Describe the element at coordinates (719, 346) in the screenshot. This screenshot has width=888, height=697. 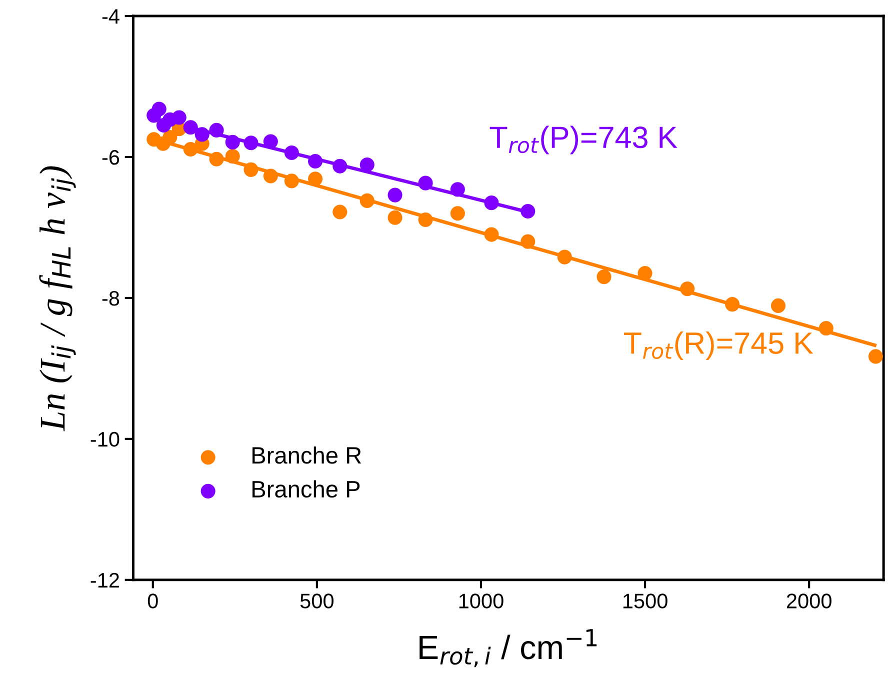
I see `annotation: T$_{rot}$(R)=745 K` at that location.